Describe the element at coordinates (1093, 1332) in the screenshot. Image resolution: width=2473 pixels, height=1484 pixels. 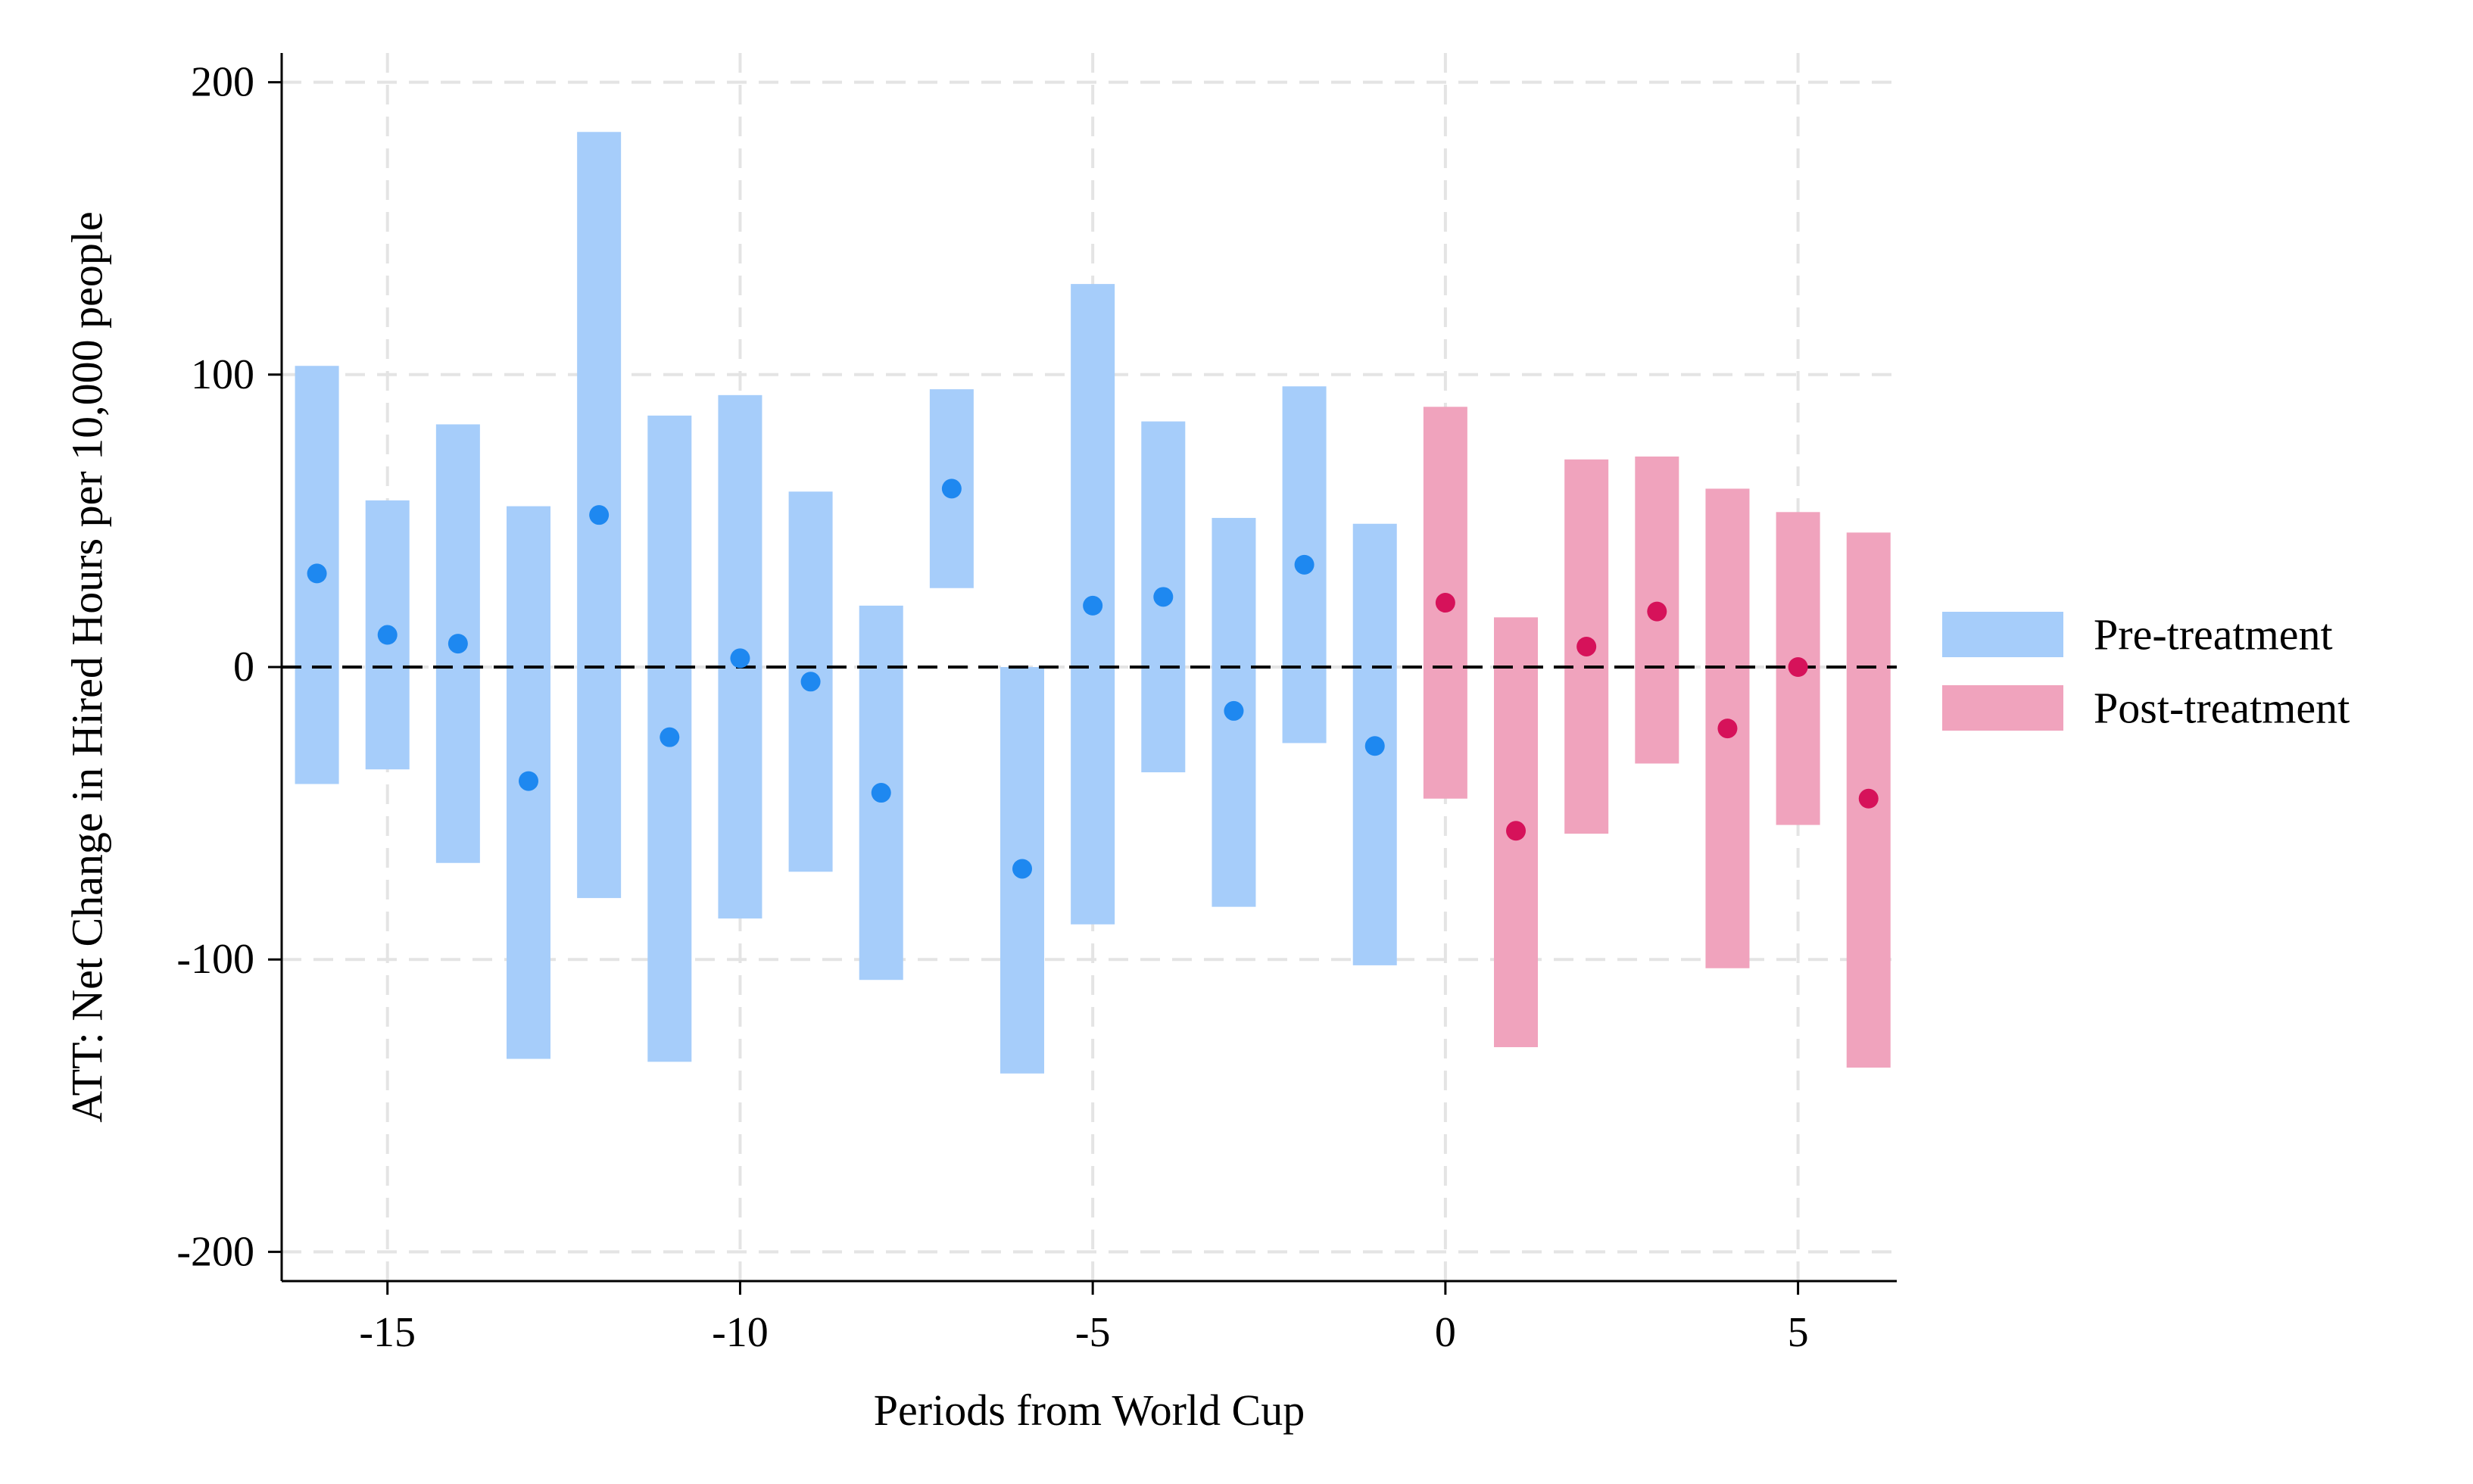
I see `x-tick-label: -5` at that location.